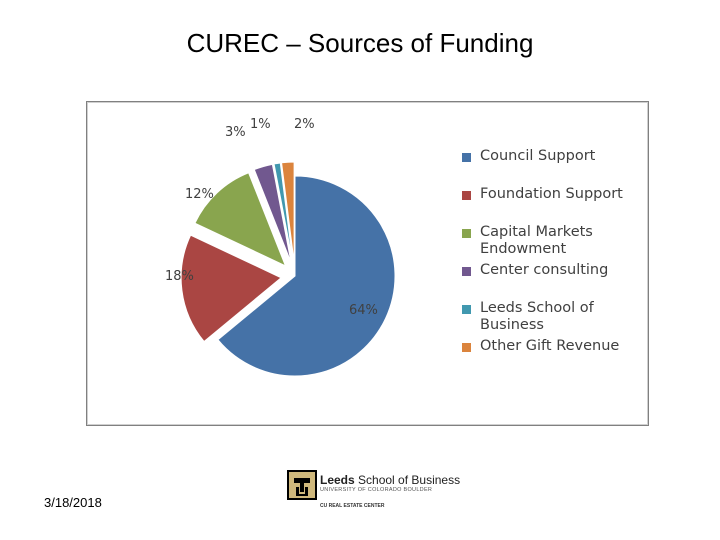  Describe the element at coordinates (551, 194) in the screenshot. I see `legend-label: Foundation Support` at that location.